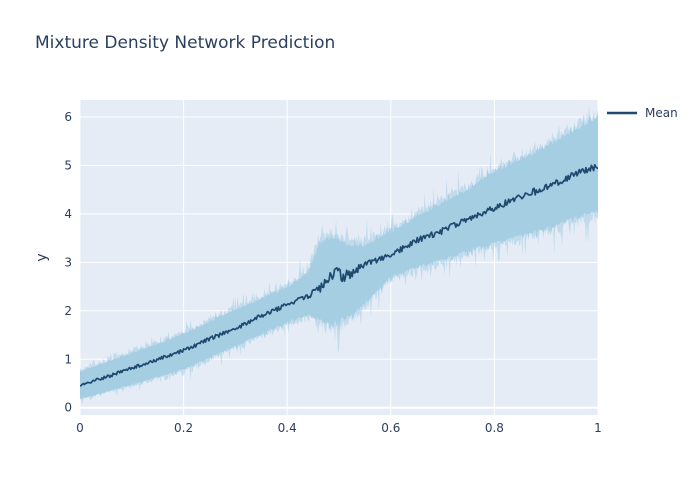 This screenshot has width=700, height=500. I want to click on legend: Mean, so click(642, 113).